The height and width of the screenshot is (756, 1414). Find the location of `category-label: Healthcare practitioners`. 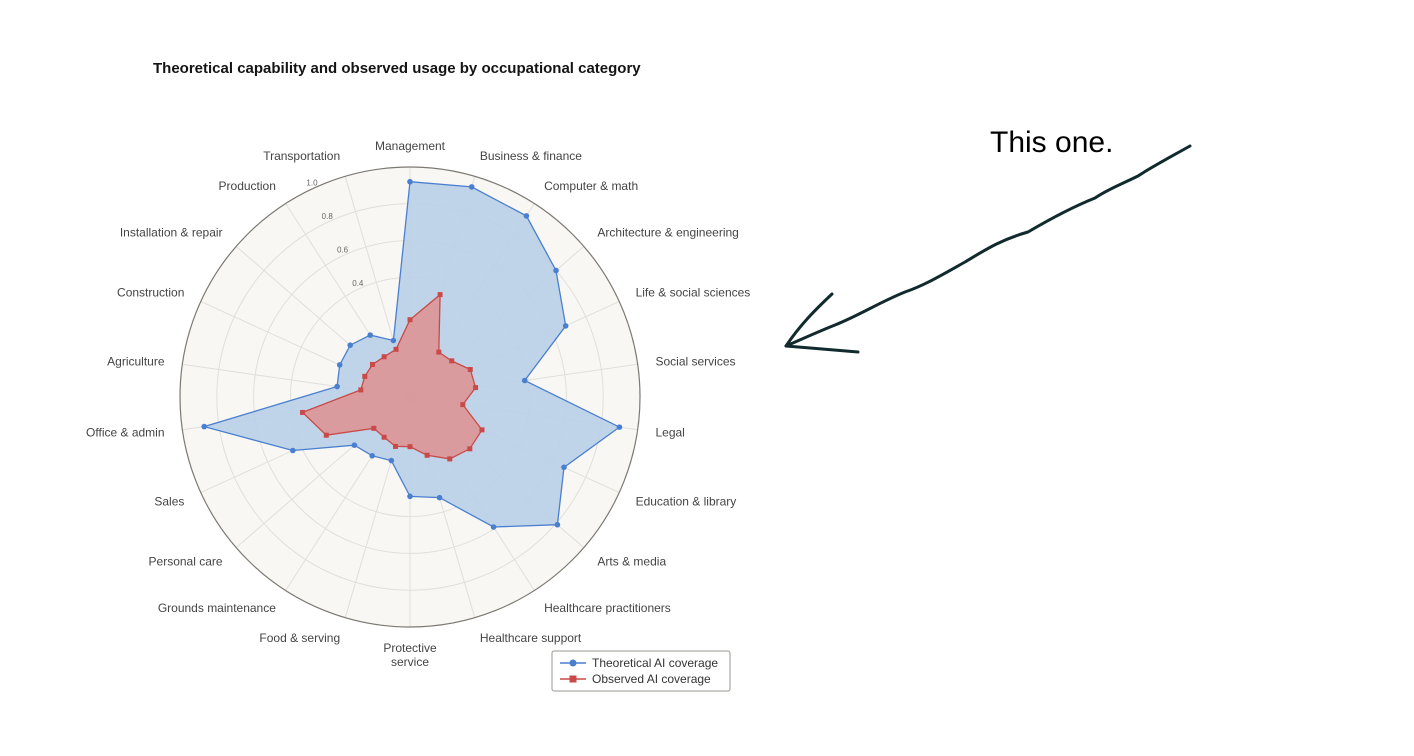

category-label: Healthcare practitioners is located at coordinates (607, 608).